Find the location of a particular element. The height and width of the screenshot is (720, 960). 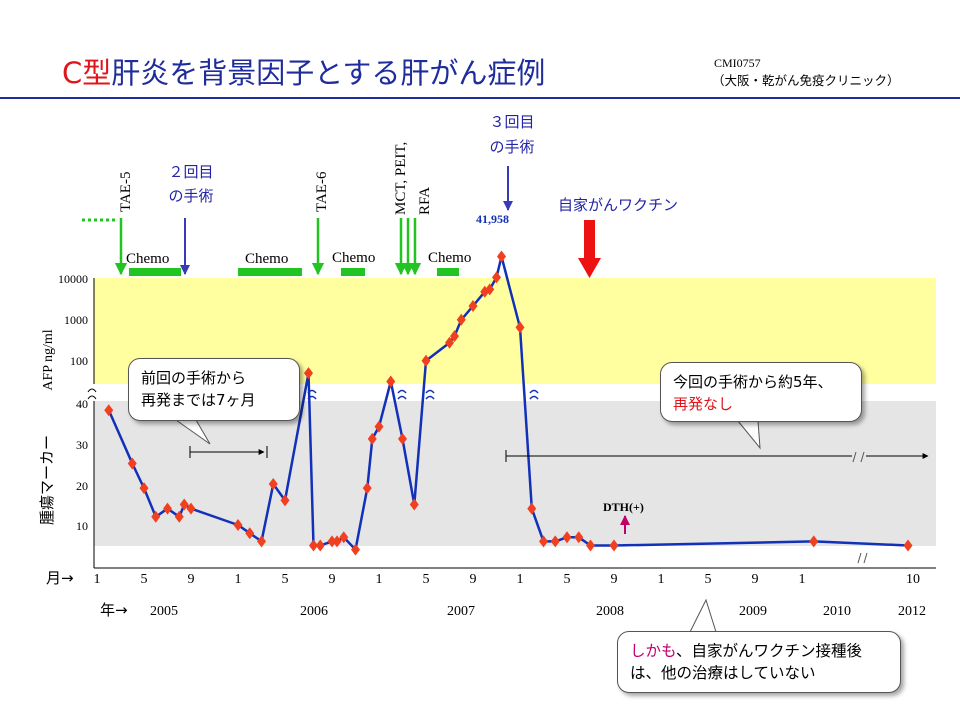

surgery3-label-line1: ３回目 is located at coordinates (511, 122).